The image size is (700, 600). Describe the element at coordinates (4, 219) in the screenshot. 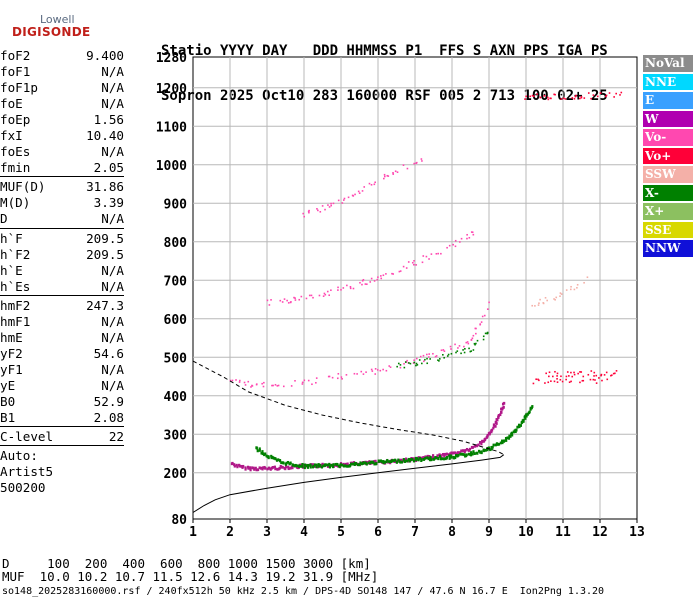

I see `param-name: D` at that location.